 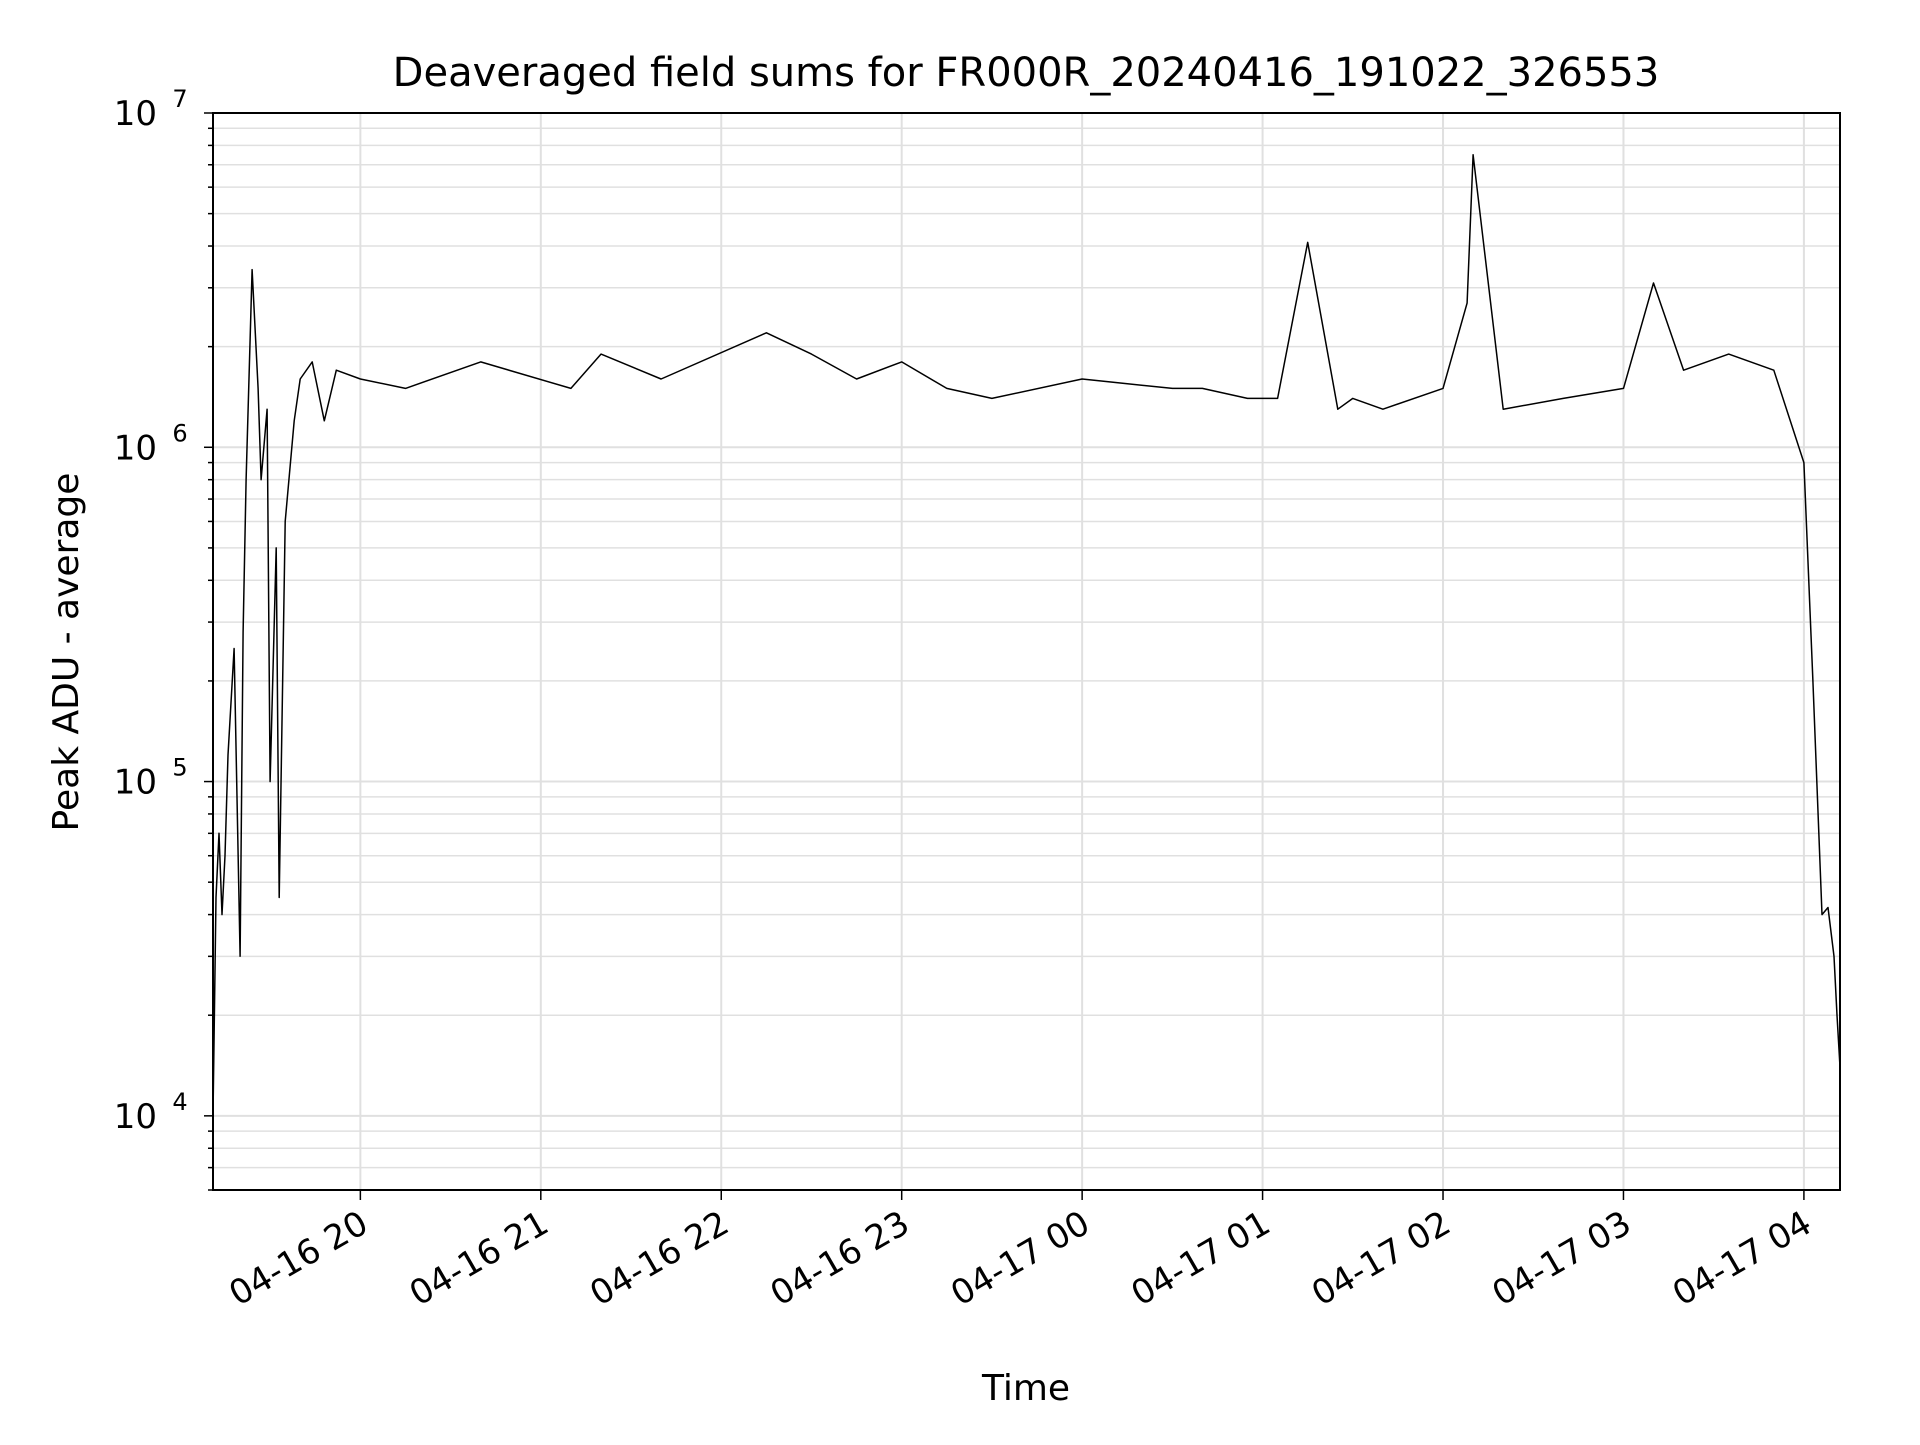 I want to click on y-tick-exponent: 4, so click(x=179, y=1102).